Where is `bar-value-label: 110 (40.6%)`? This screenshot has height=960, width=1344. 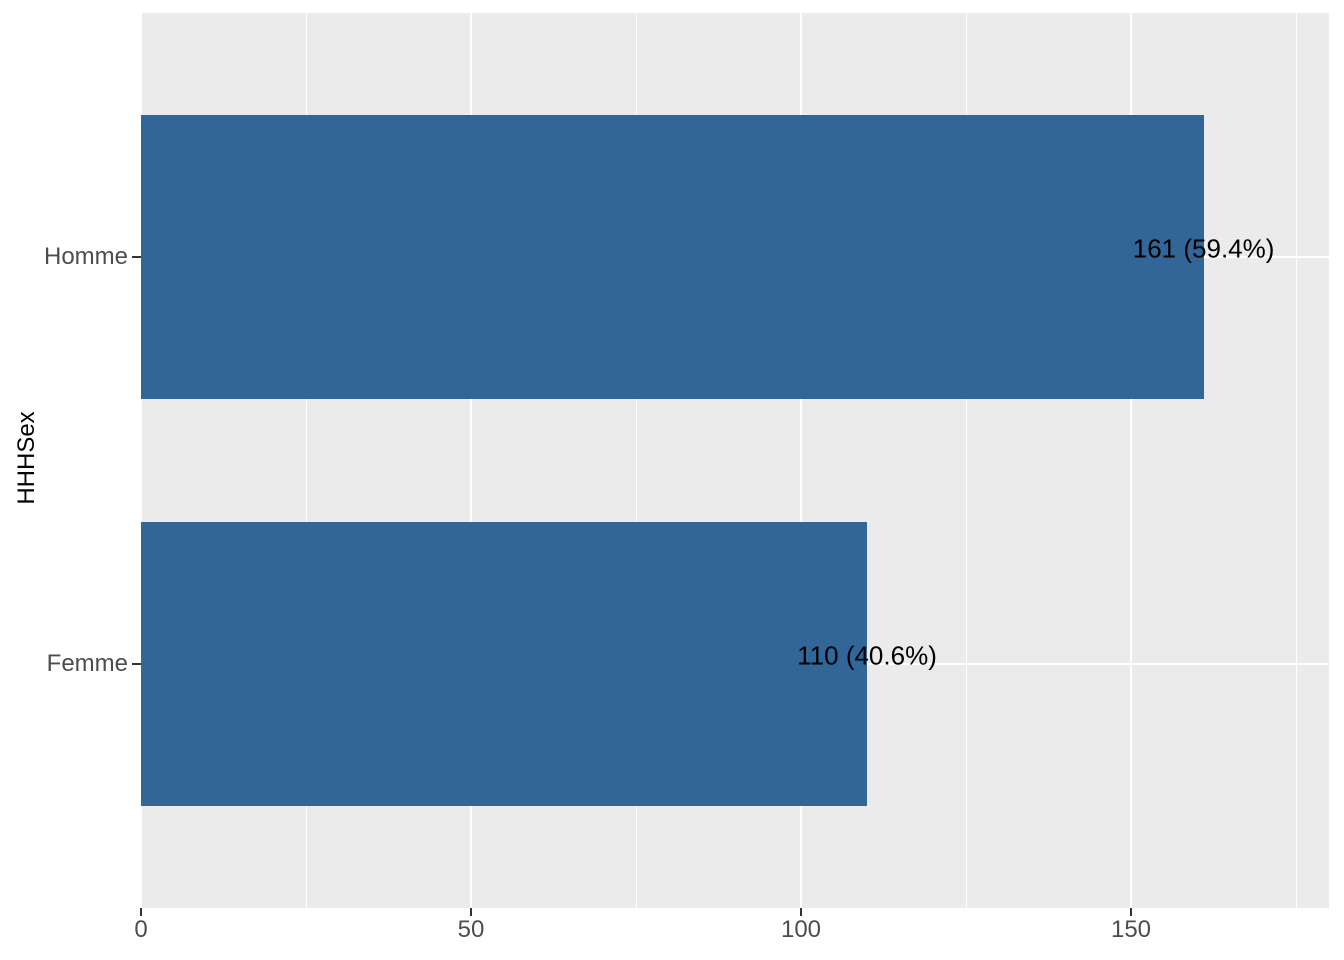 bar-value-label: 110 (40.6%) is located at coordinates (867, 655).